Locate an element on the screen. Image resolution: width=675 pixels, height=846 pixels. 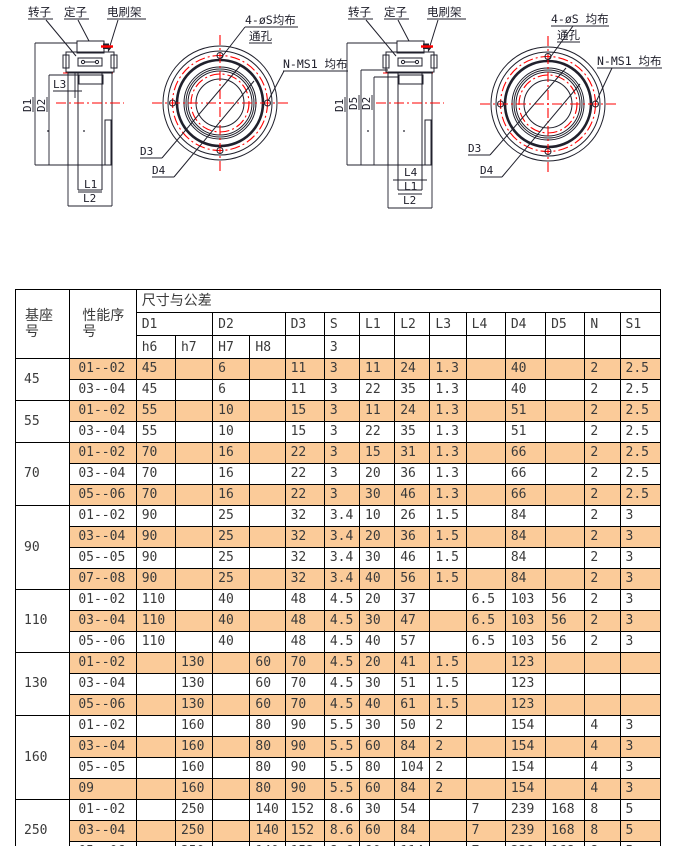
rotor-callout: 转子 is located at coordinates (39, 12).